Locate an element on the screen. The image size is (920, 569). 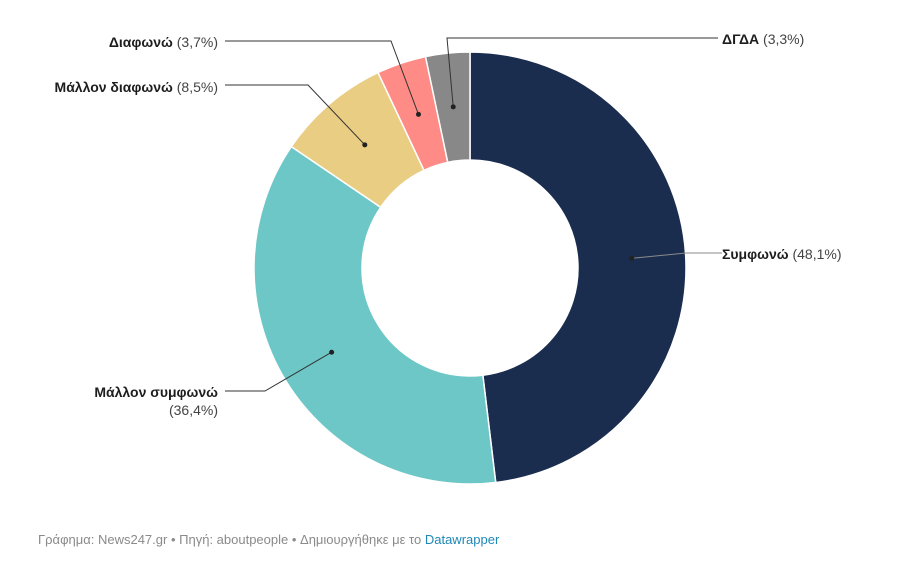
label-rather-agree: Μάλλον συμφωνώ (36,4%) is located at coordinates (156, 401).